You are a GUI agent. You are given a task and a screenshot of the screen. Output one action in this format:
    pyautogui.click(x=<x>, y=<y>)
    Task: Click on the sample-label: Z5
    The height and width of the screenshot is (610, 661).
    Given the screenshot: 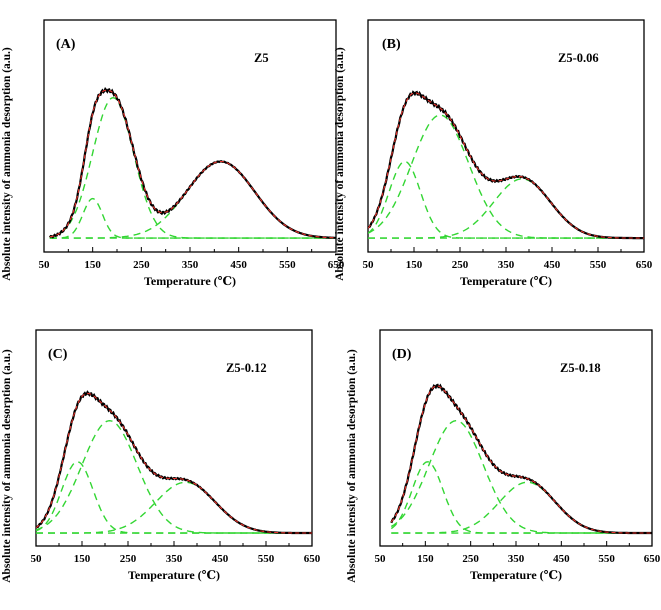 What is the action you would take?
    pyautogui.click(x=261, y=58)
    